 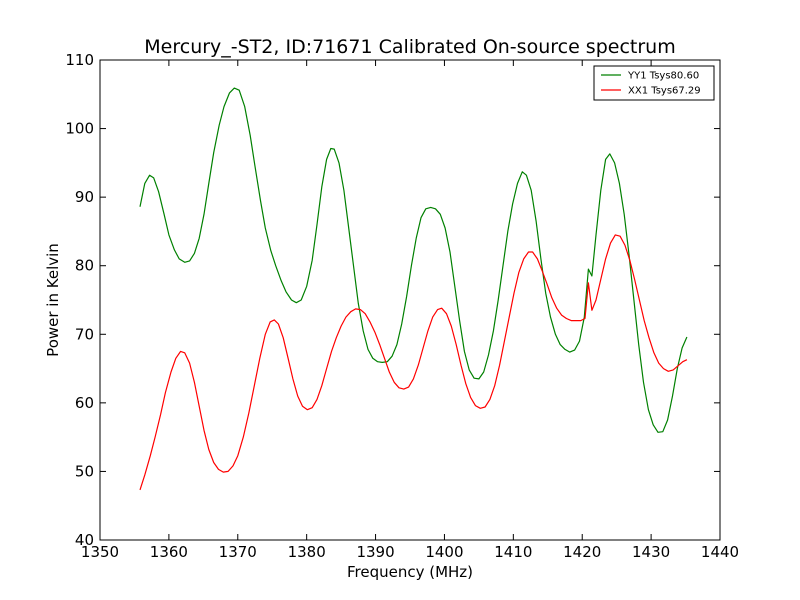 I want to click on x-tick-label-8: 1430, so click(x=651, y=552).